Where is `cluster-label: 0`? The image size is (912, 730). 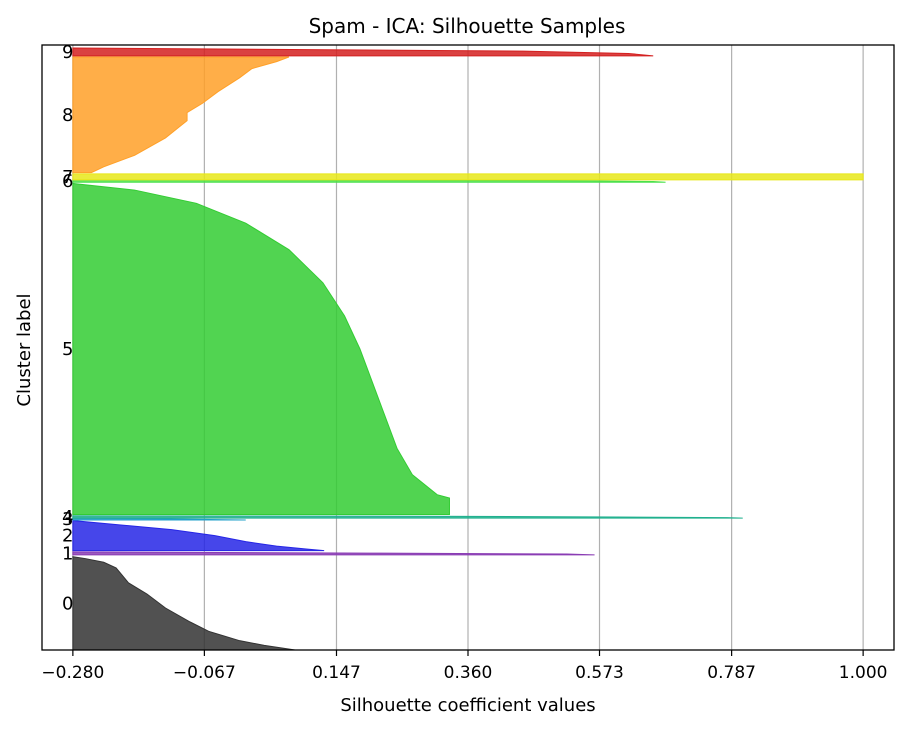
cluster-label: 0 is located at coordinates (67, 603).